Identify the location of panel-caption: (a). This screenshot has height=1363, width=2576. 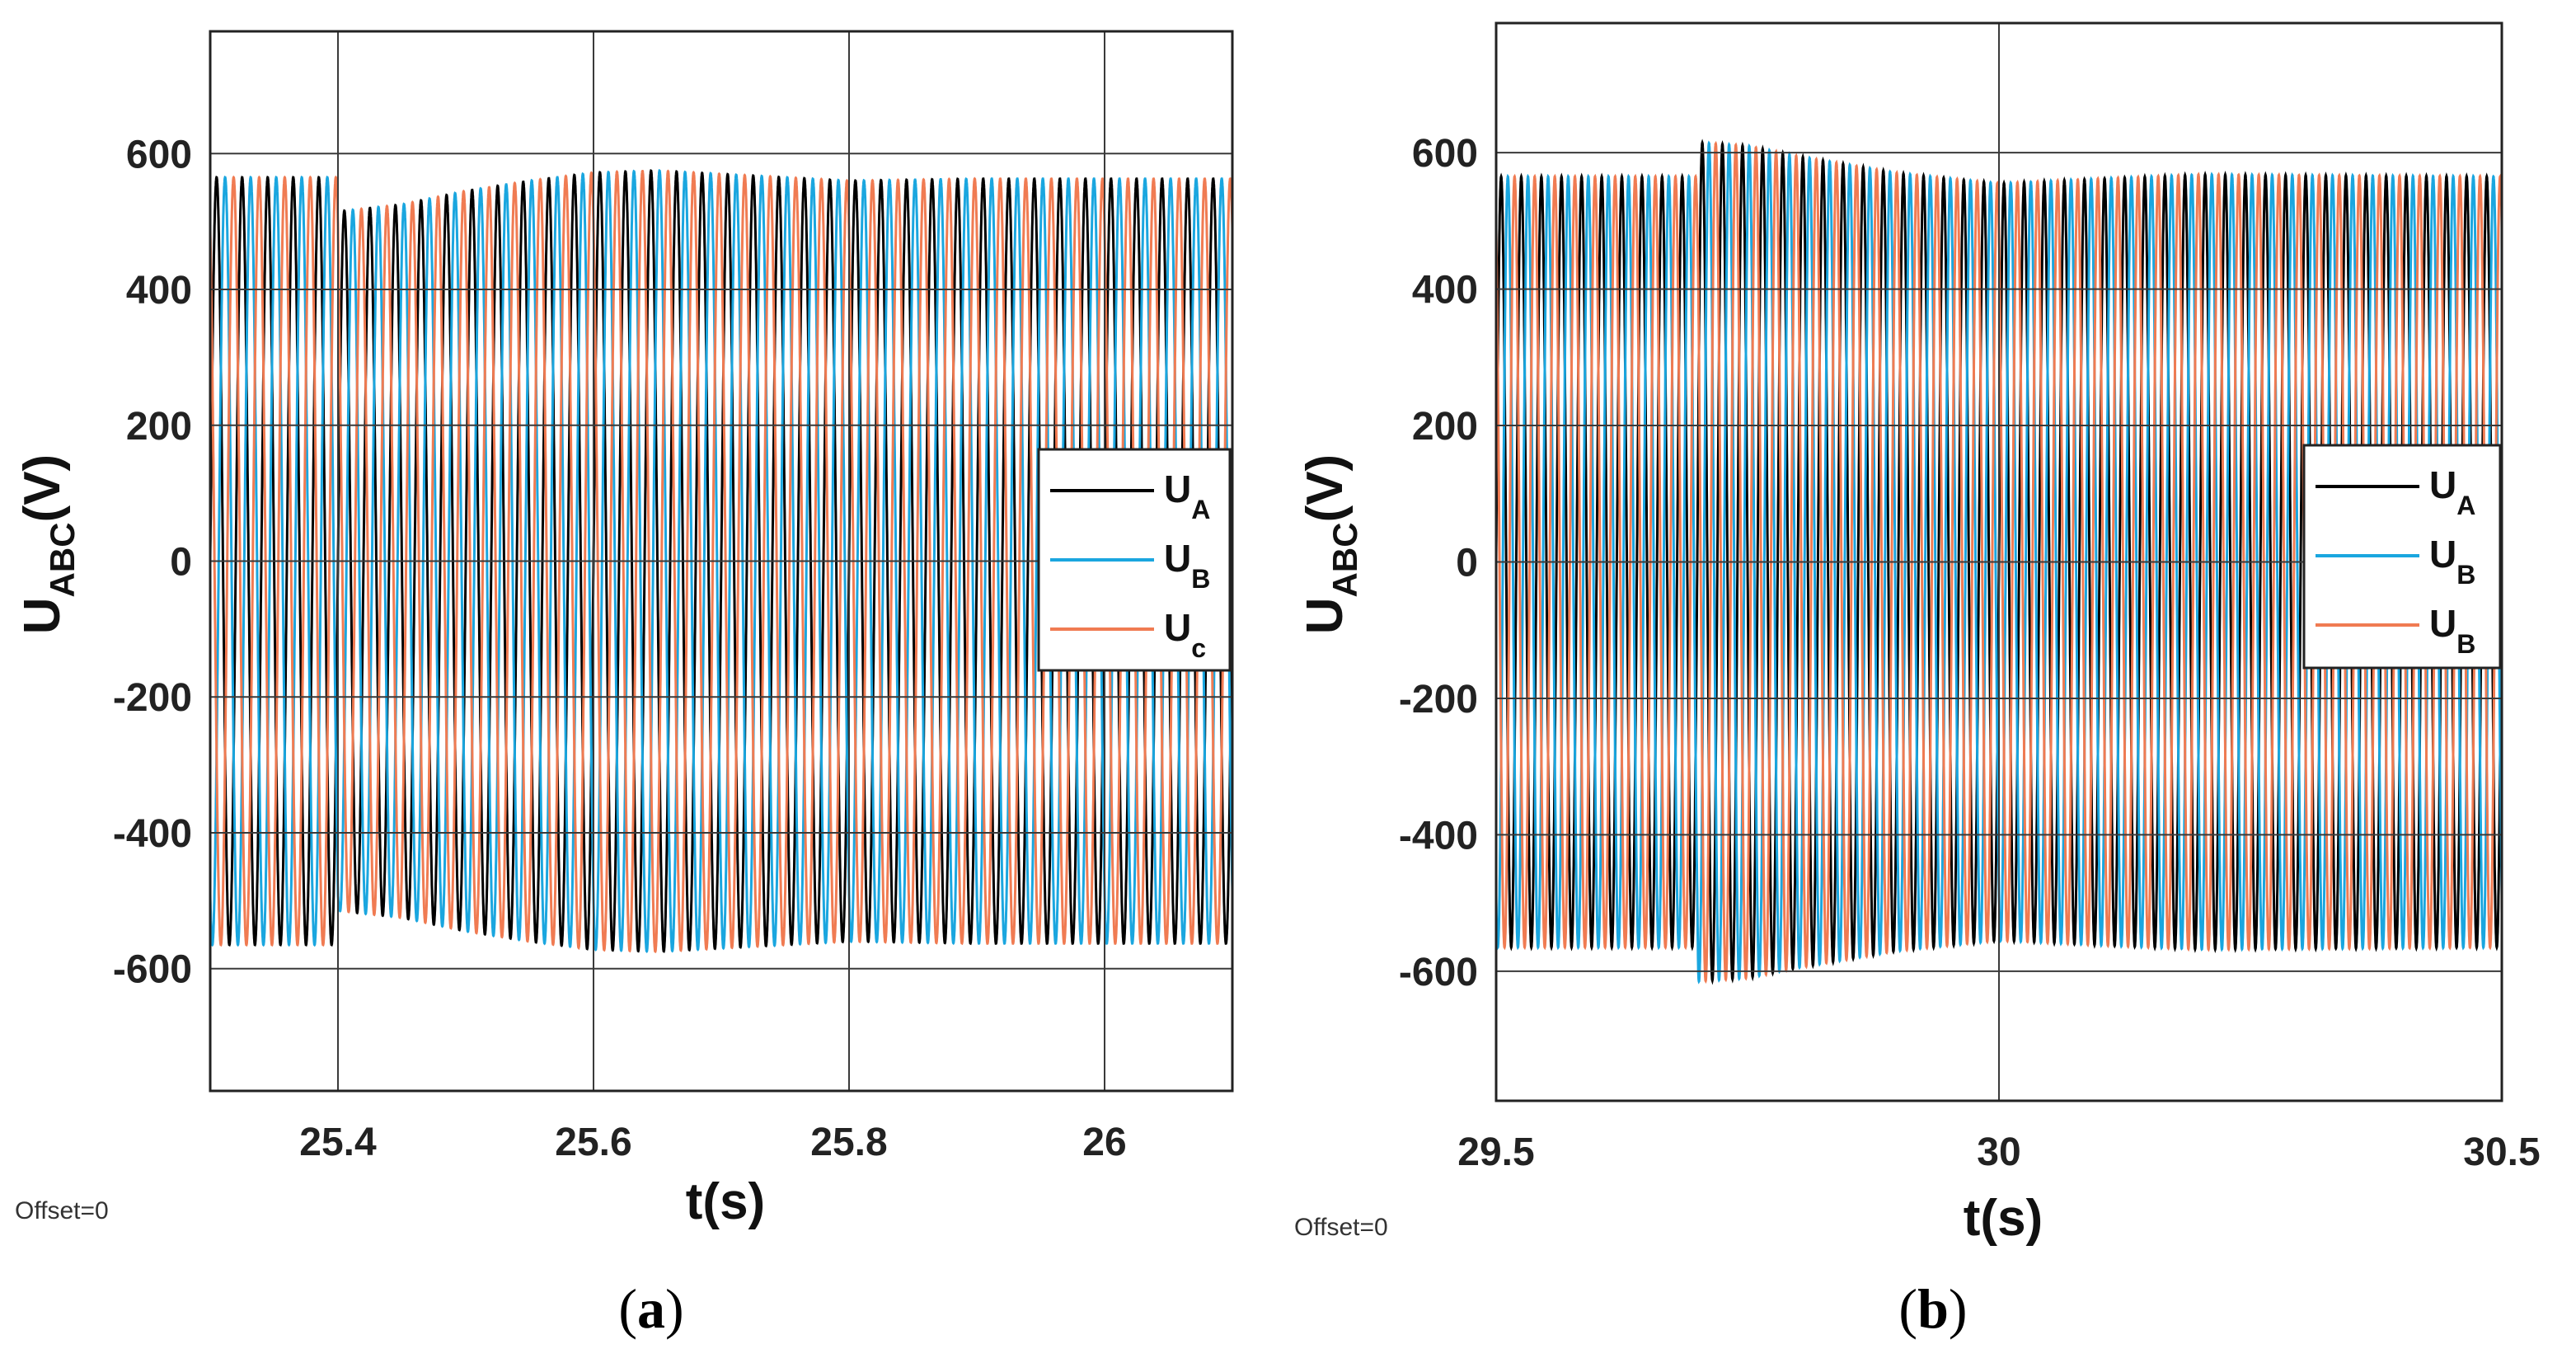
(651, 1309).